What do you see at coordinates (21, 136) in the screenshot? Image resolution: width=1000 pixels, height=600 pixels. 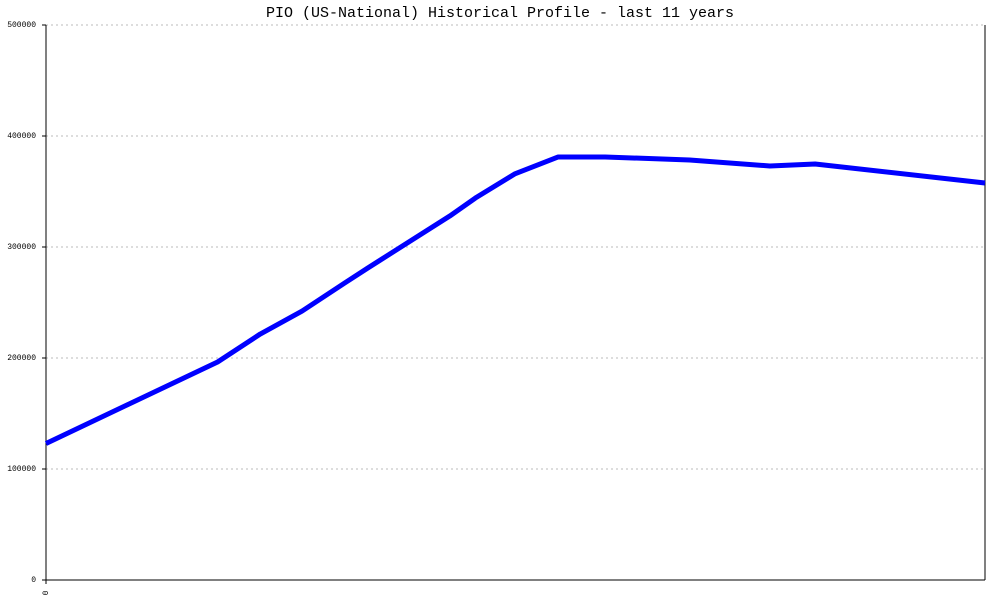 I see `y-tick-label: 400000` at bounding box center [21, 136].